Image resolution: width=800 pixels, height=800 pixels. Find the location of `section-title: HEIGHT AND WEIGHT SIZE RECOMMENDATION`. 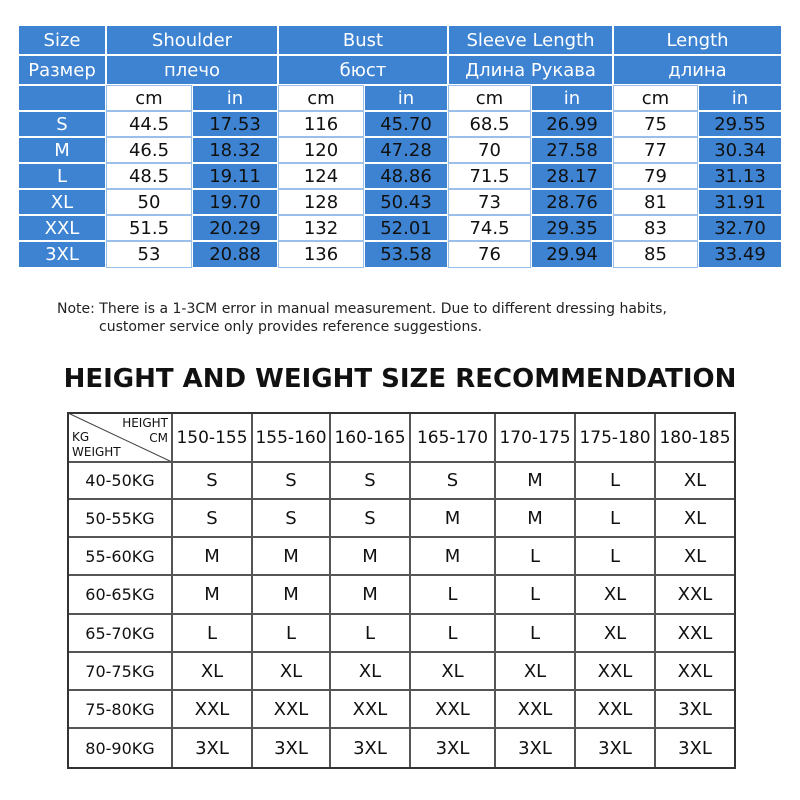

section-title: HEIGHT AND WEIGHT SIZE RECOMMENDATION is located at coordinates (400, 379).